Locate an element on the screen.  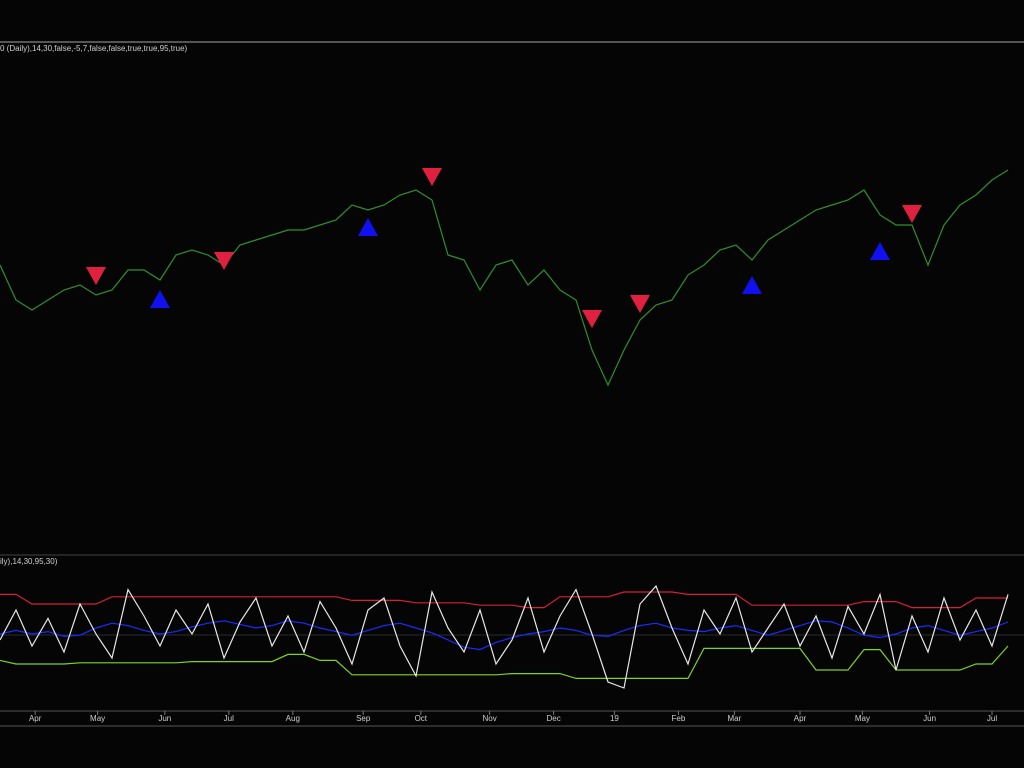
x-tick-label: 19 is located at coordinates (614, 718).